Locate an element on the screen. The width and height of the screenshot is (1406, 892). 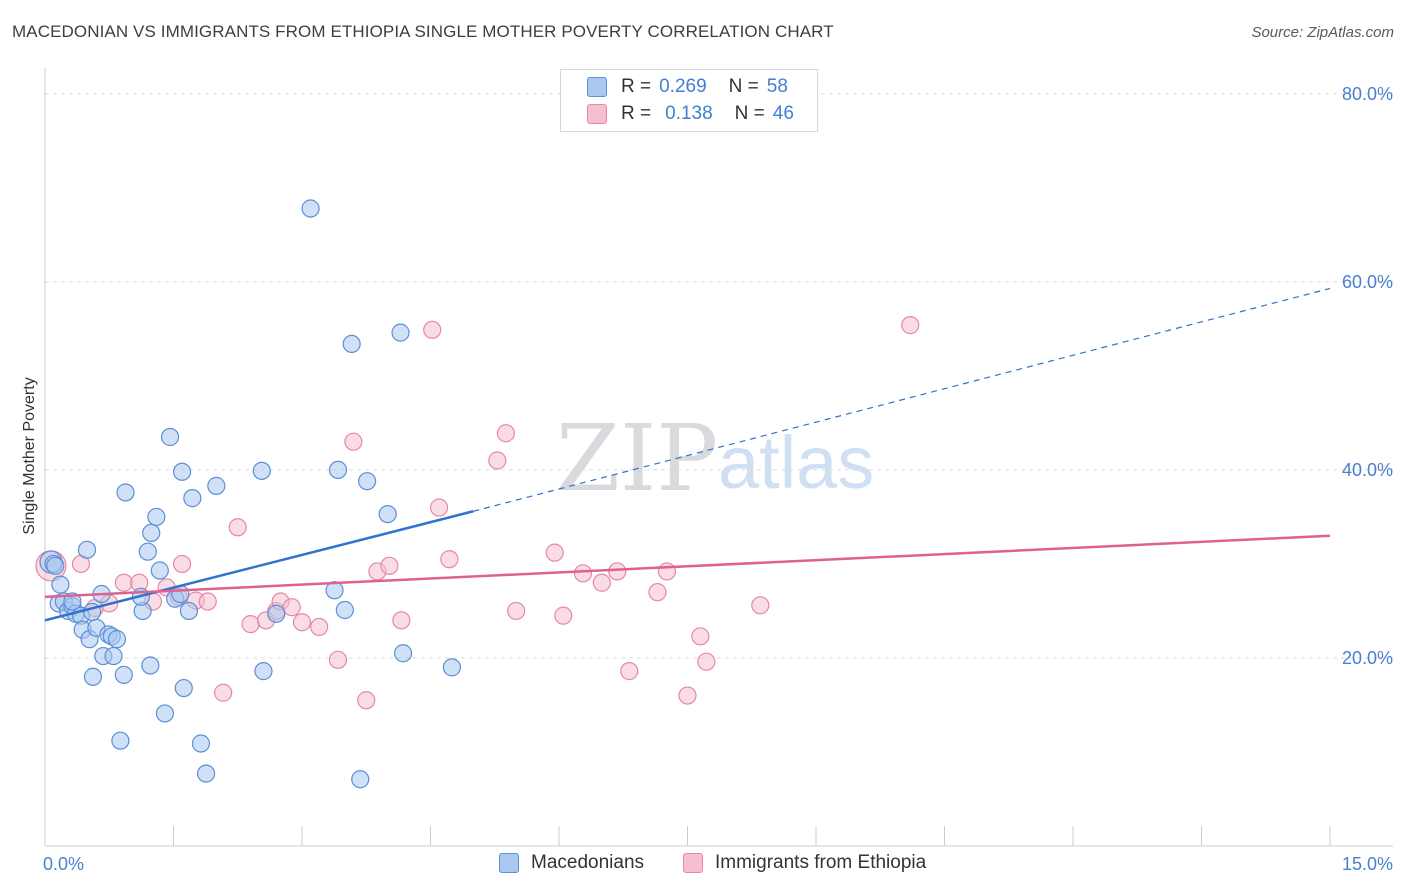
trend-macedonians is located at coordinates (259, 566).